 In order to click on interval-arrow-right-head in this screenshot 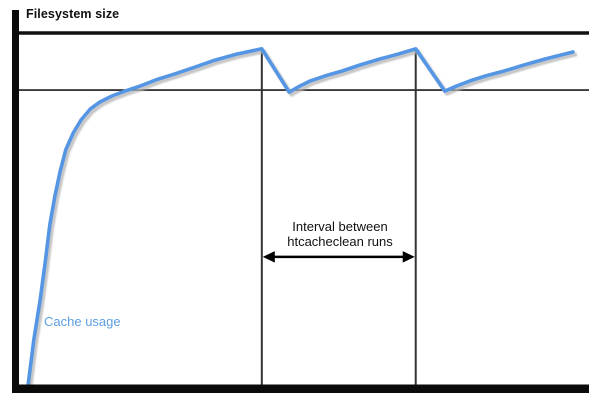, I will do `click(408, 257)`.